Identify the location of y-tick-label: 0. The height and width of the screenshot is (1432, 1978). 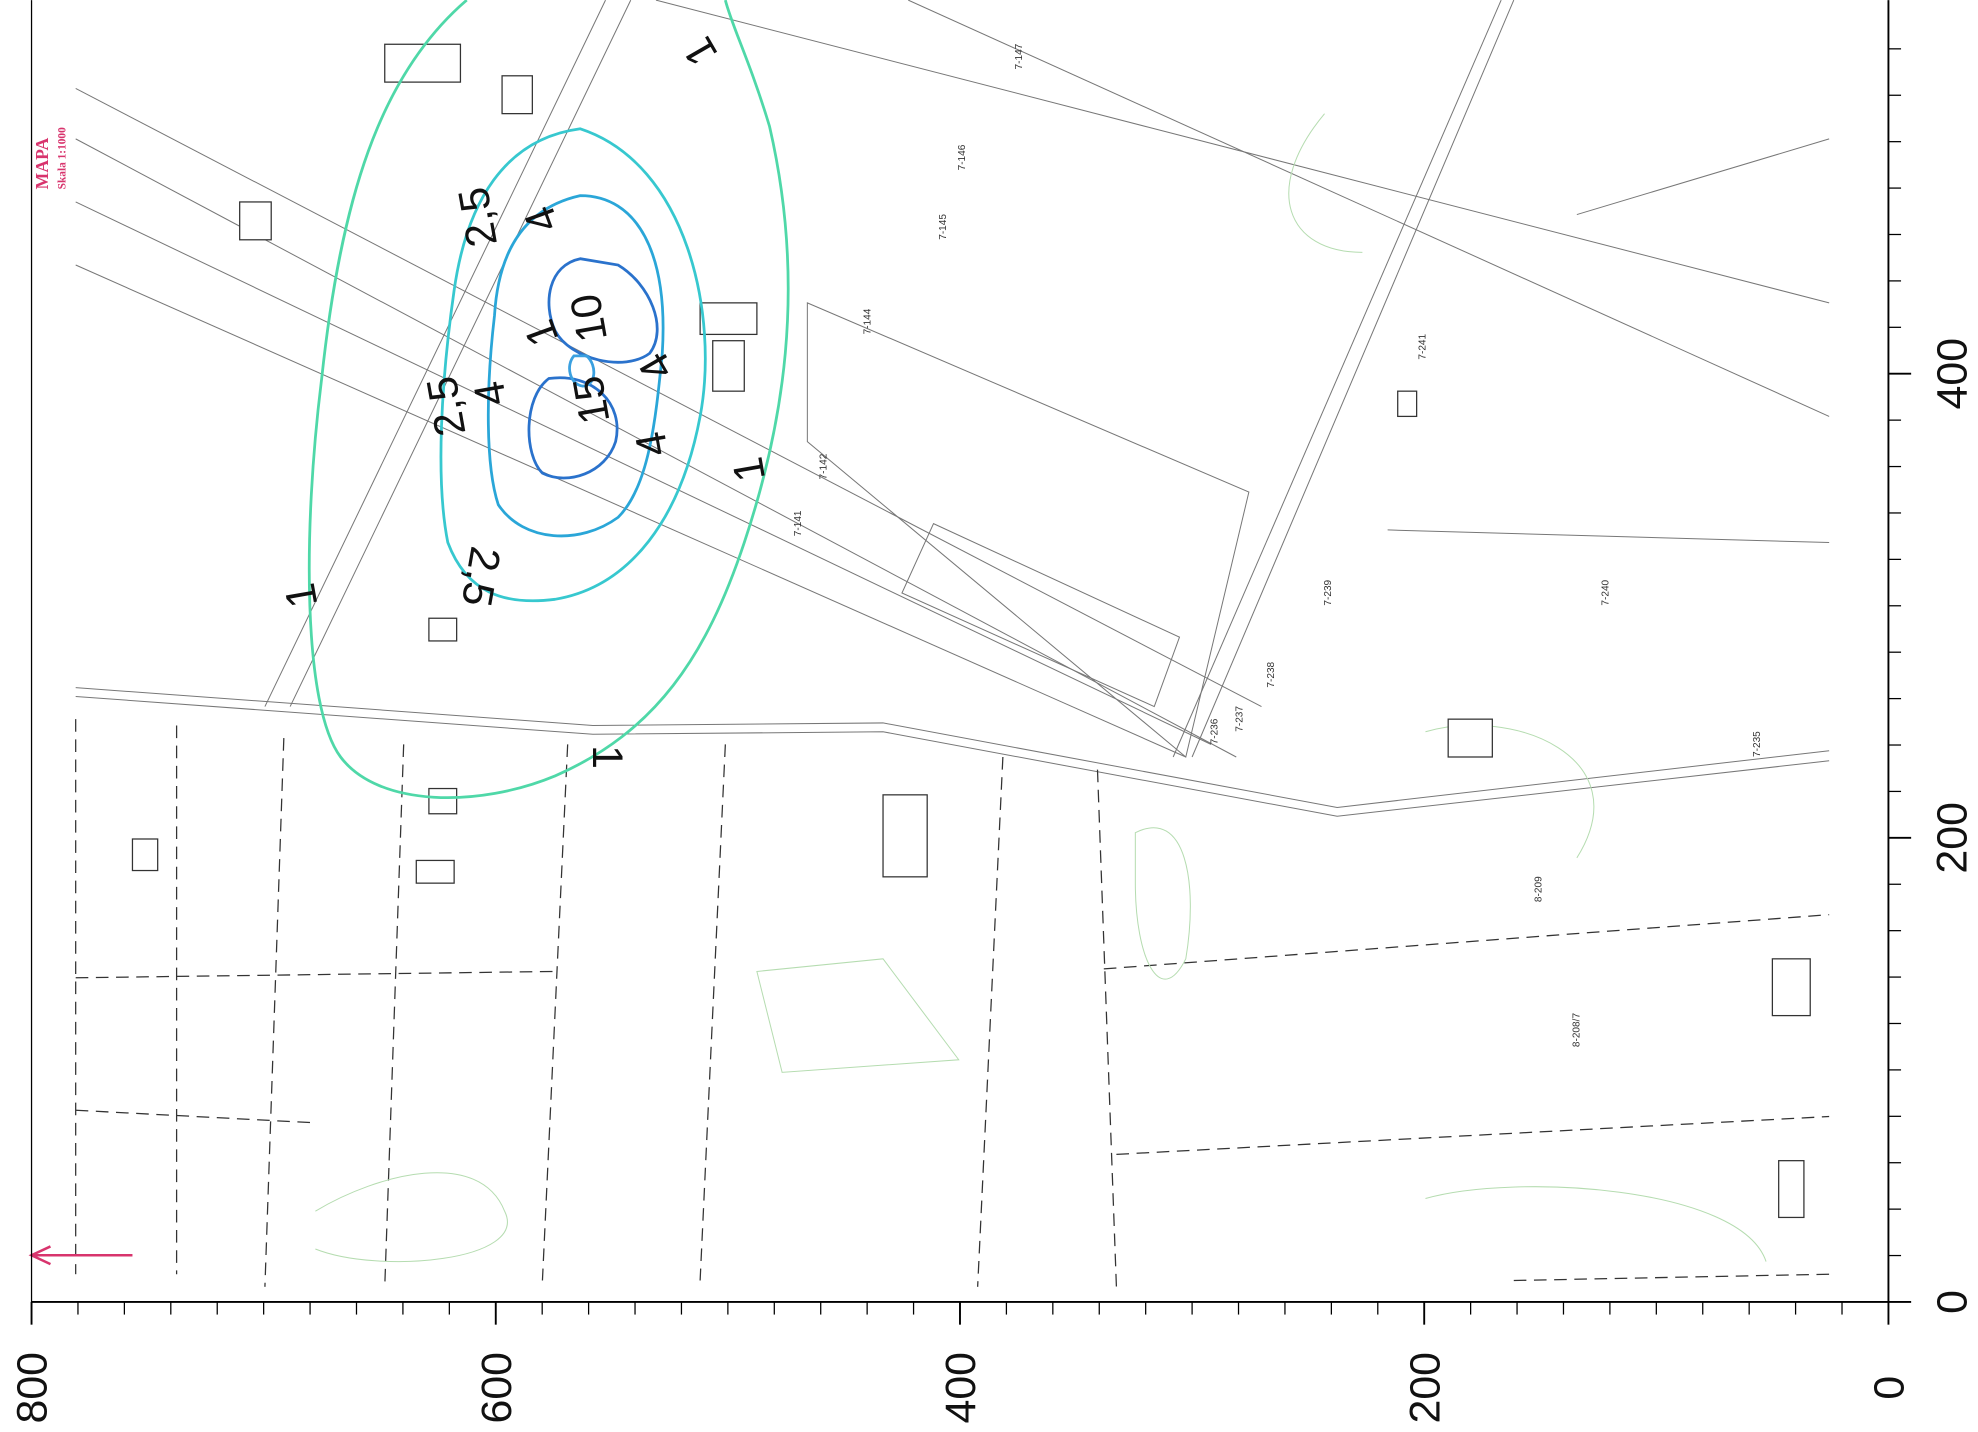
(1953, 1302).